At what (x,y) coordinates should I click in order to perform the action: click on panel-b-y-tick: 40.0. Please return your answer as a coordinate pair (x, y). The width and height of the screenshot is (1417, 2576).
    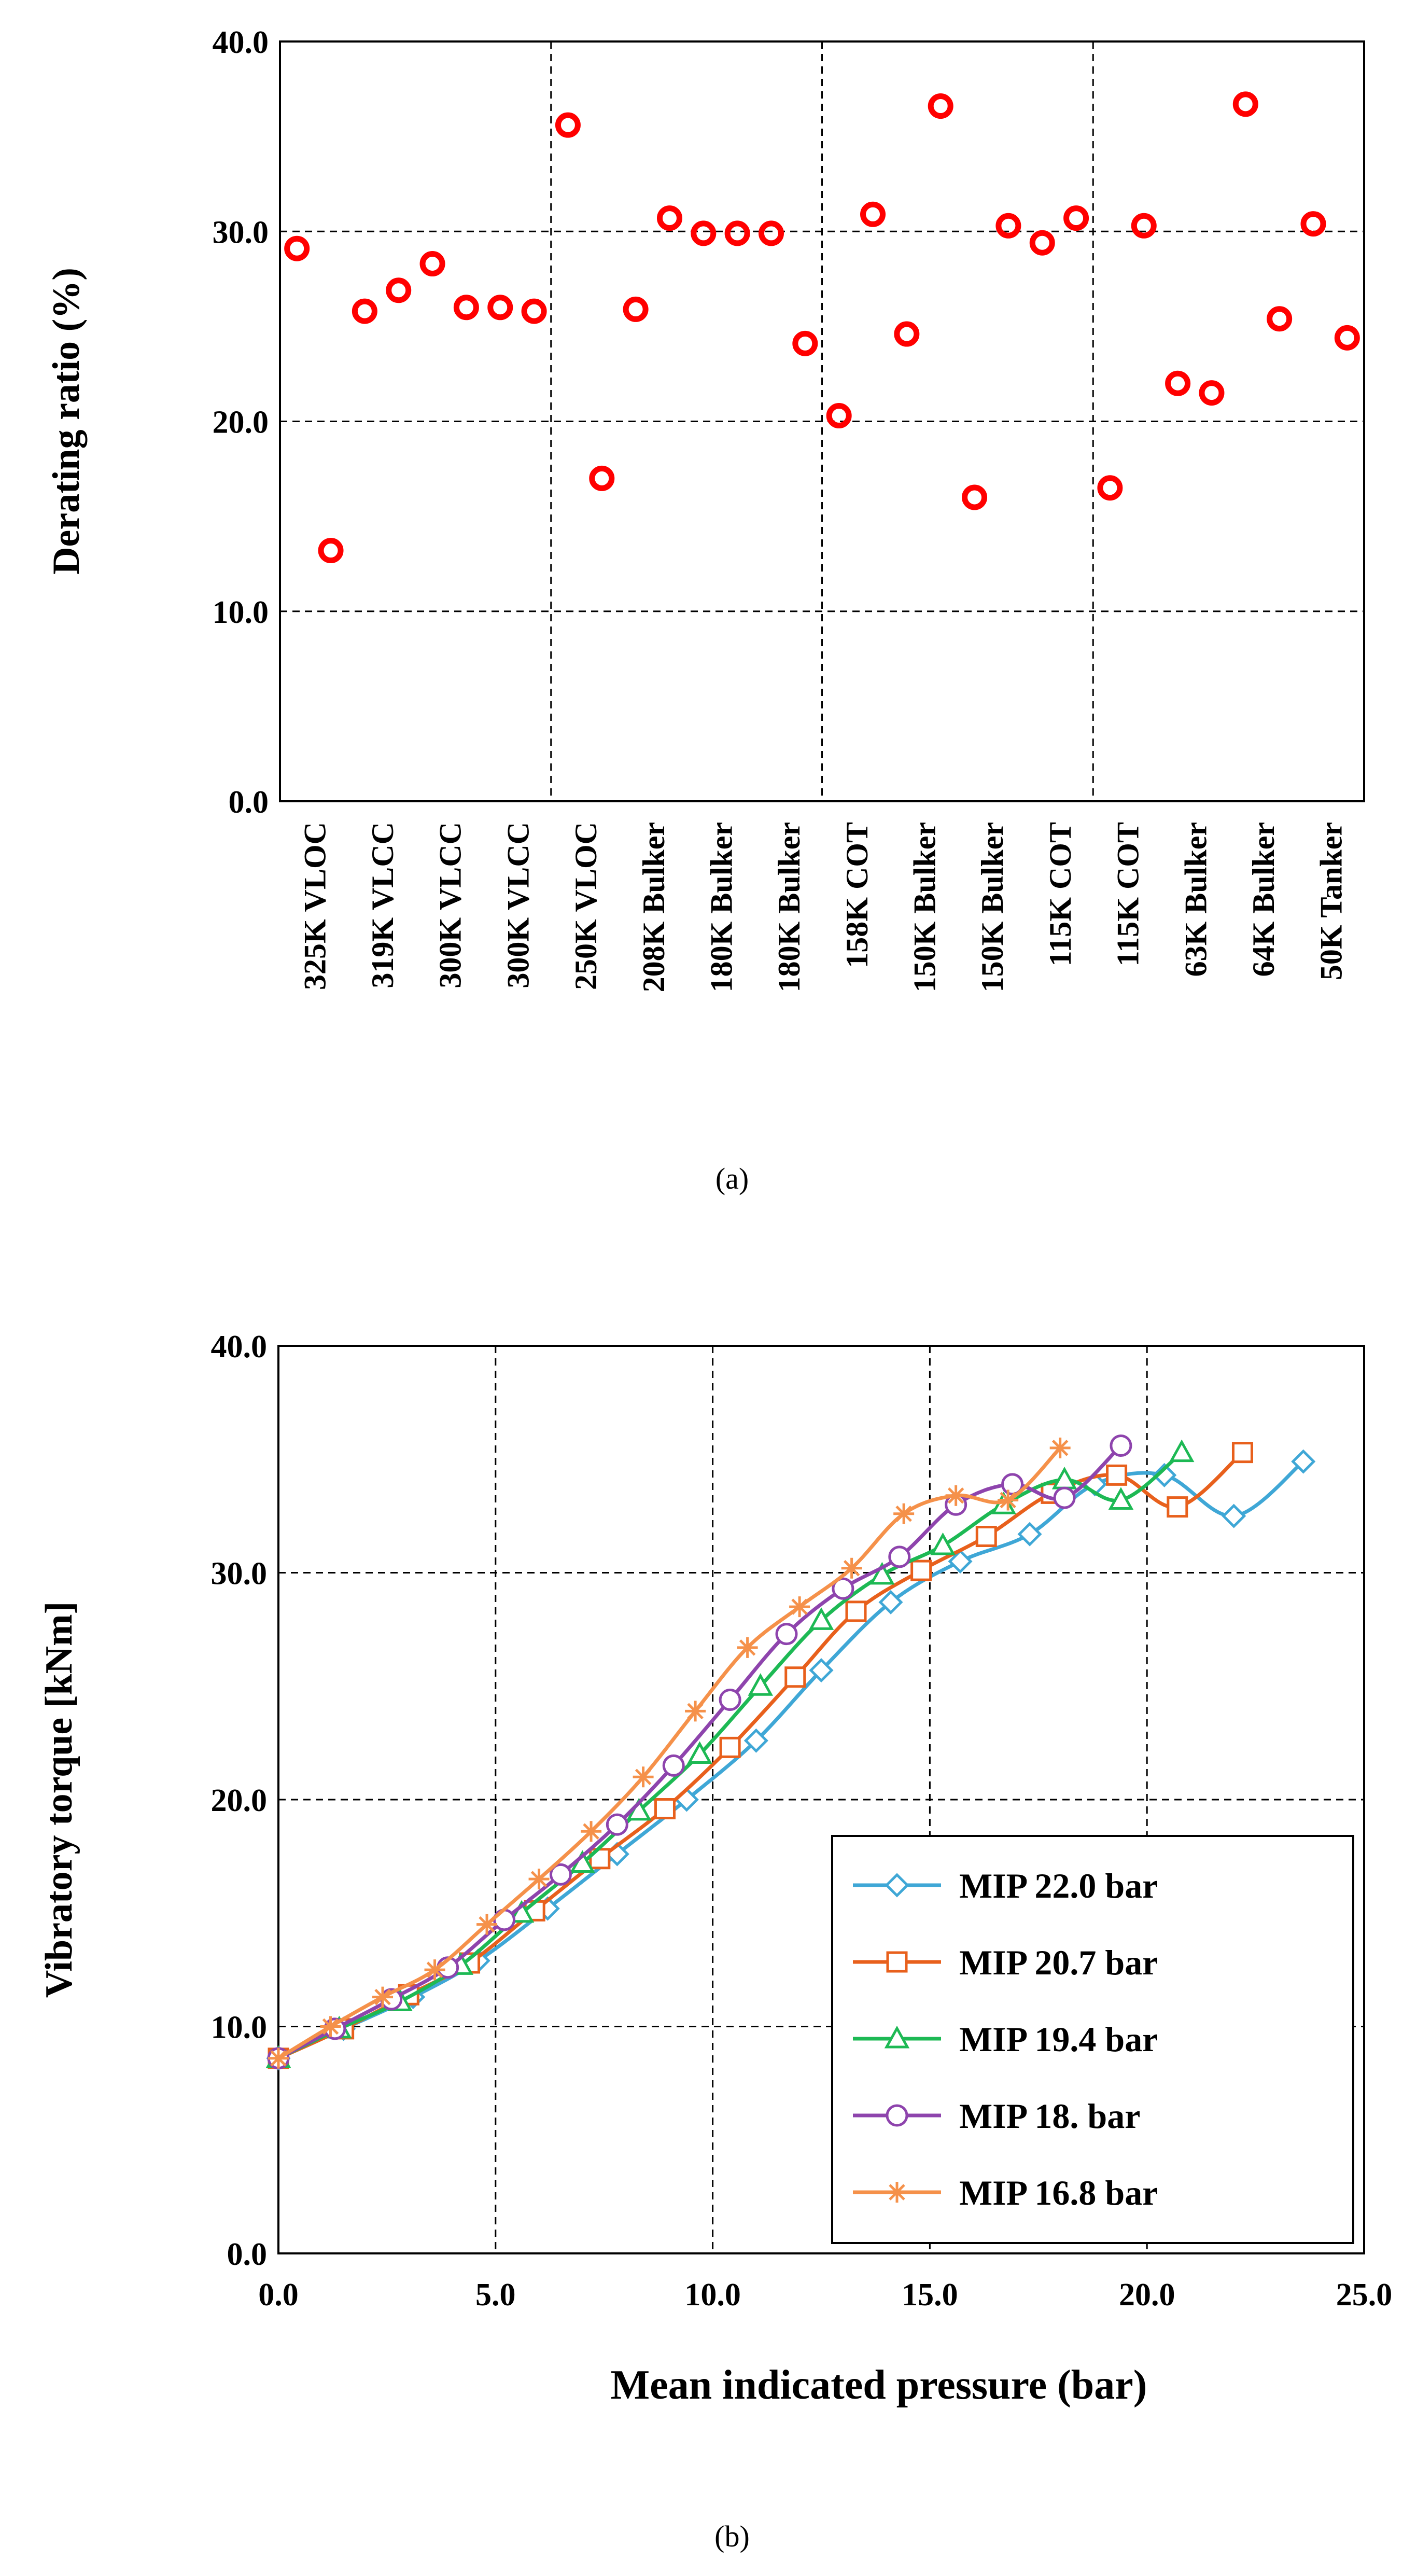
    Looking at the image, I should click on (240, 1346).